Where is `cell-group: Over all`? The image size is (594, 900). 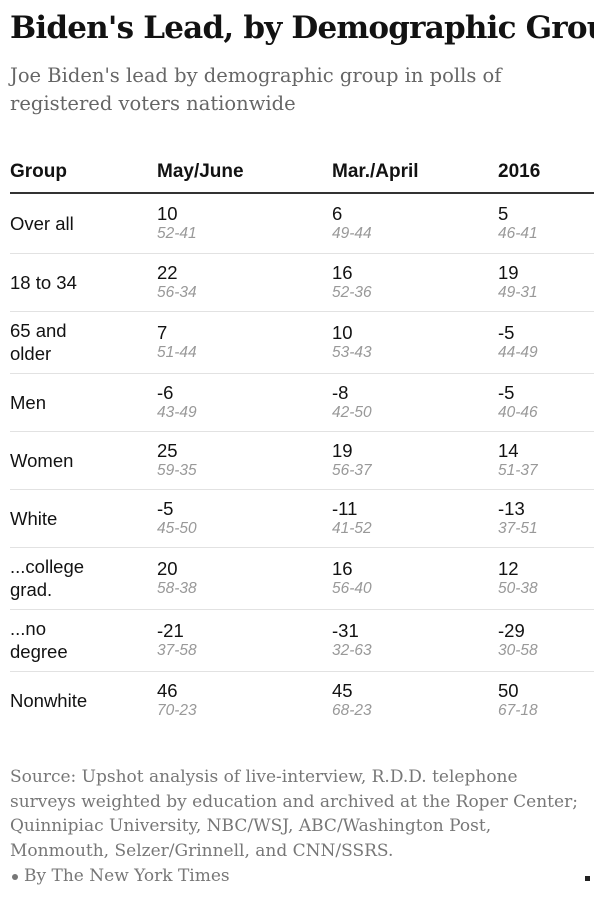 cell-group: Over all is located at coordinates (83, 223).